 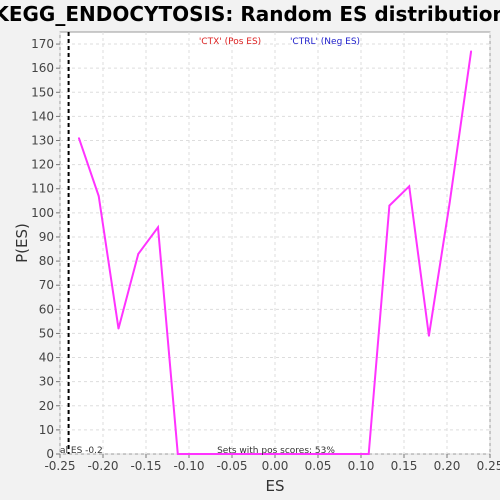 I want to click on x-tick-label: -0.10, so click(x=188, y=466).